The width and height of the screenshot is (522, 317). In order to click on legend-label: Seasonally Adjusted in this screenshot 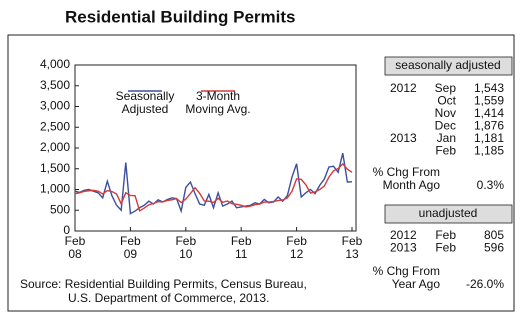, I will do `click(145, 102)`.